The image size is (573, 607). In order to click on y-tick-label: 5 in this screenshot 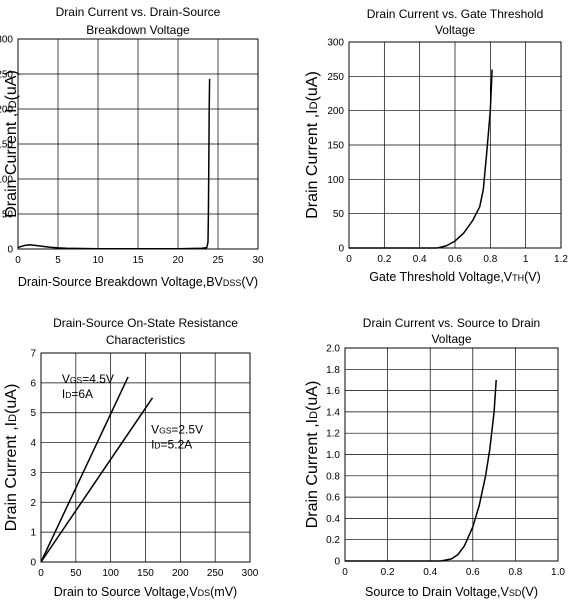, I will do `click(33, 413)`.